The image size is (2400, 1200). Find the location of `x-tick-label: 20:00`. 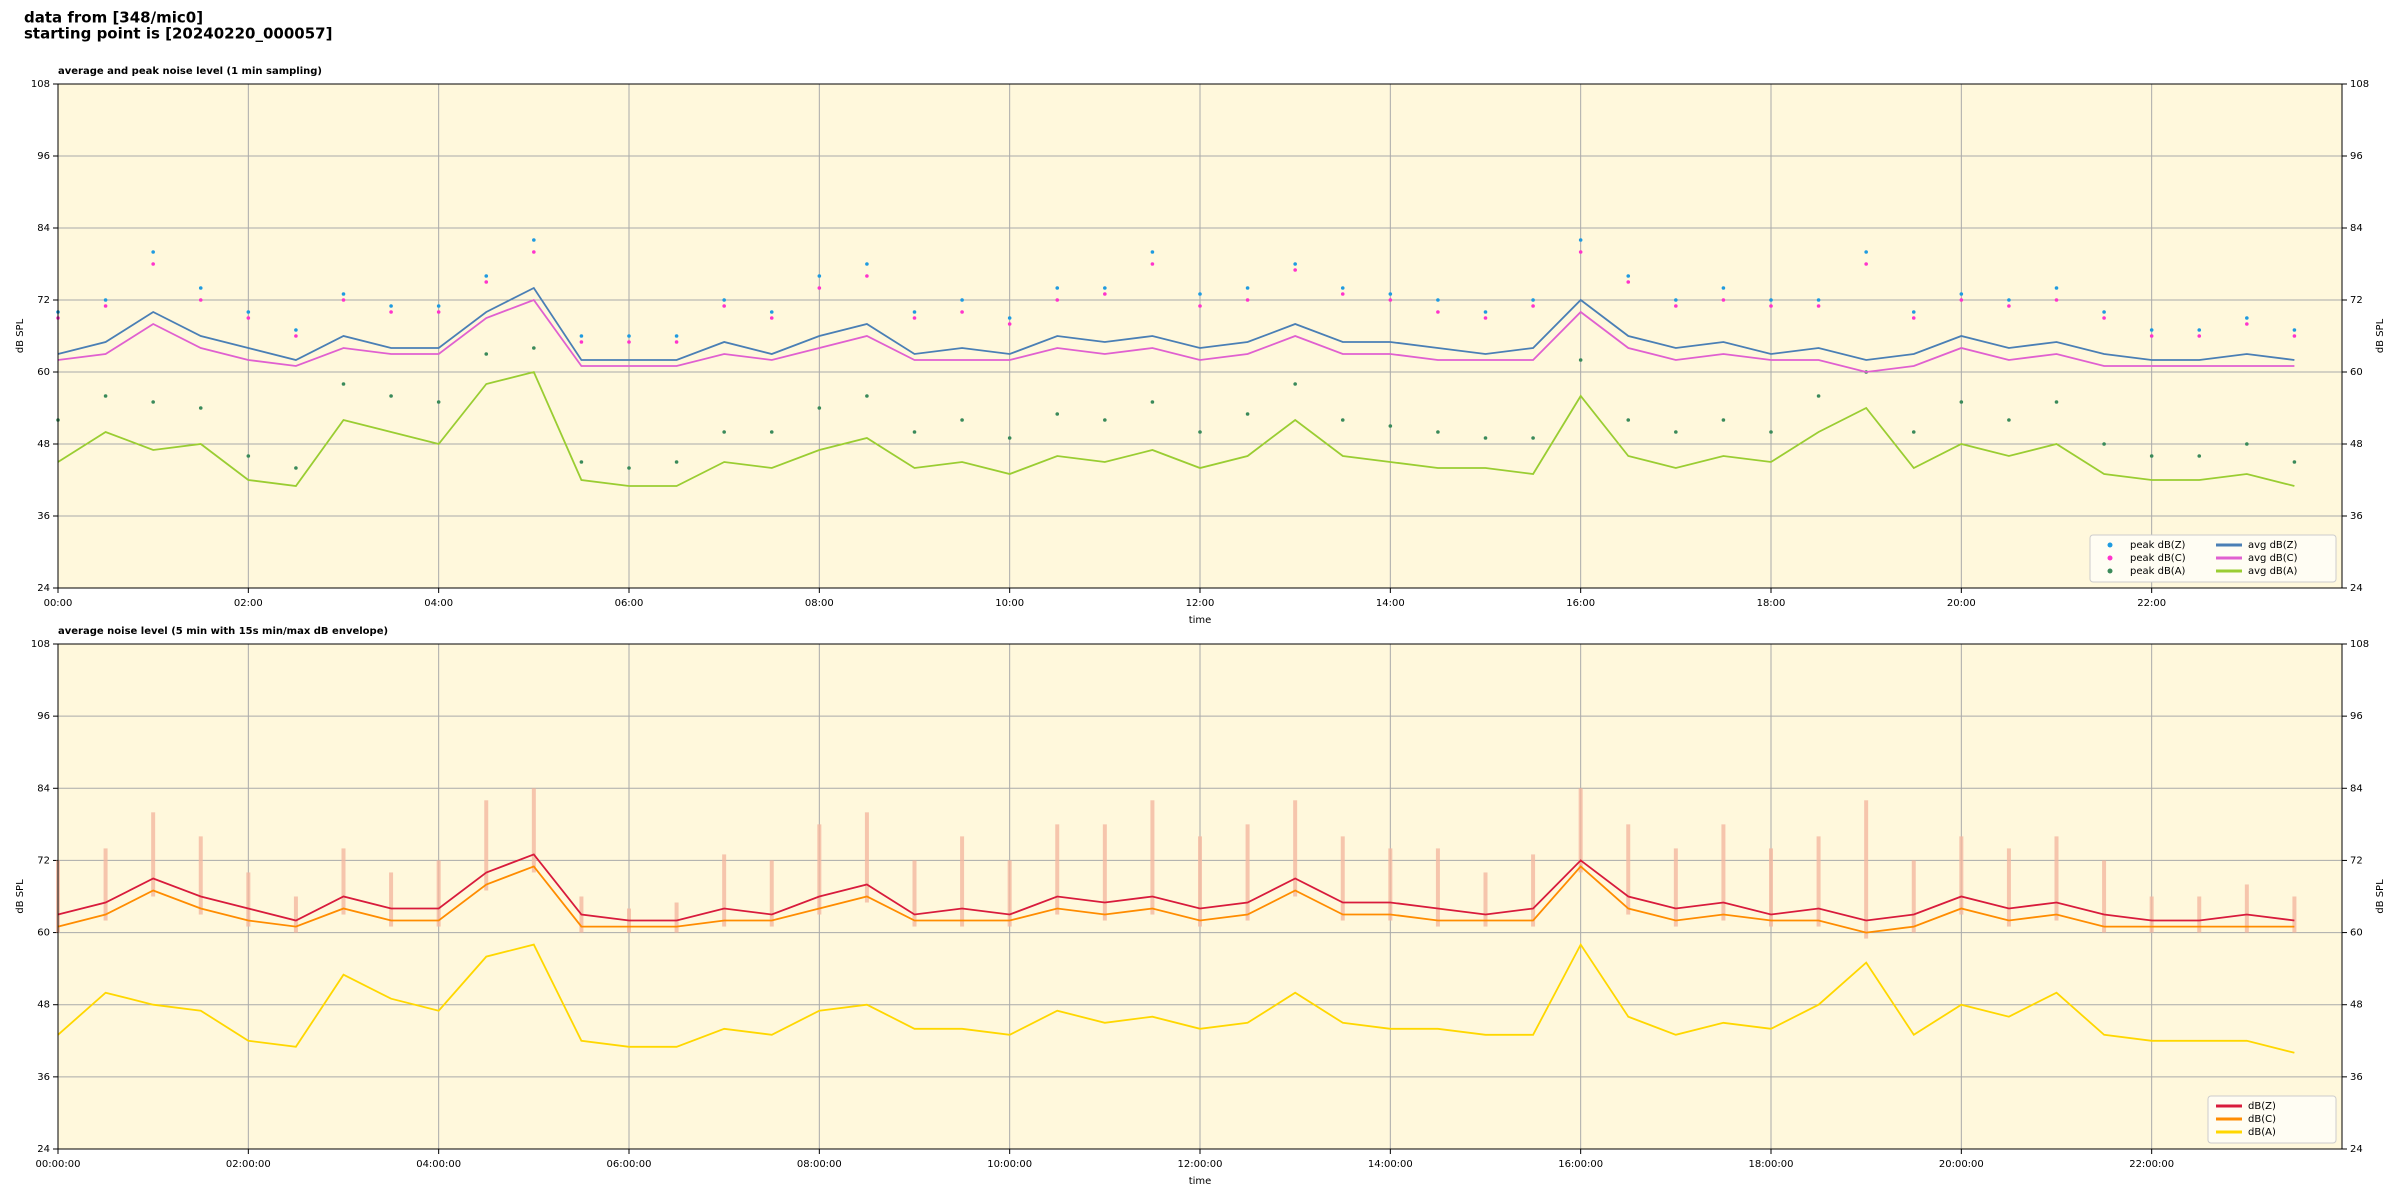

x-tick-label: 20:00 is located at coordinates (1961, 603).